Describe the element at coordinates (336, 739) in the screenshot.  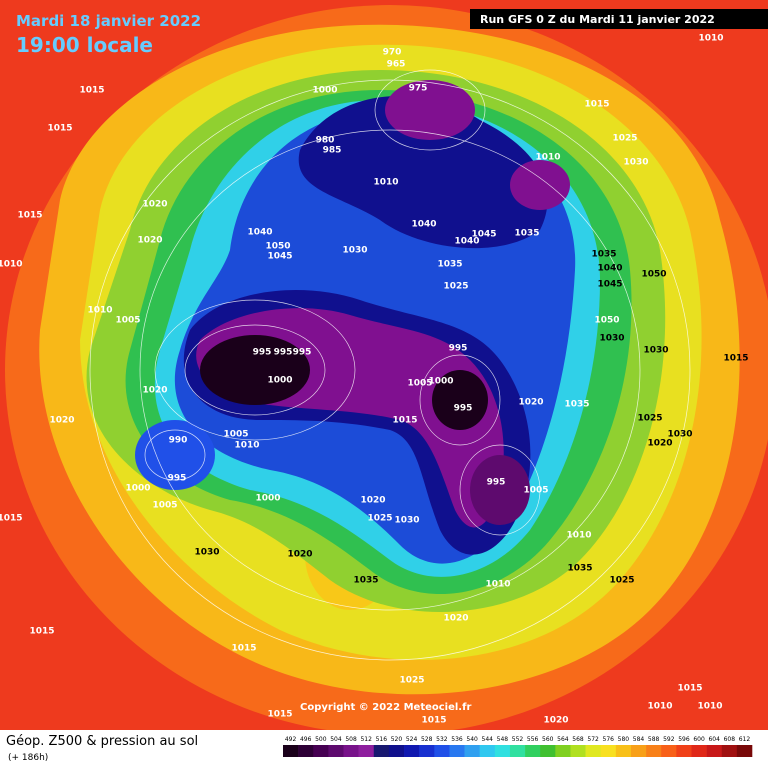
I see `legend-label: 504` at that location.